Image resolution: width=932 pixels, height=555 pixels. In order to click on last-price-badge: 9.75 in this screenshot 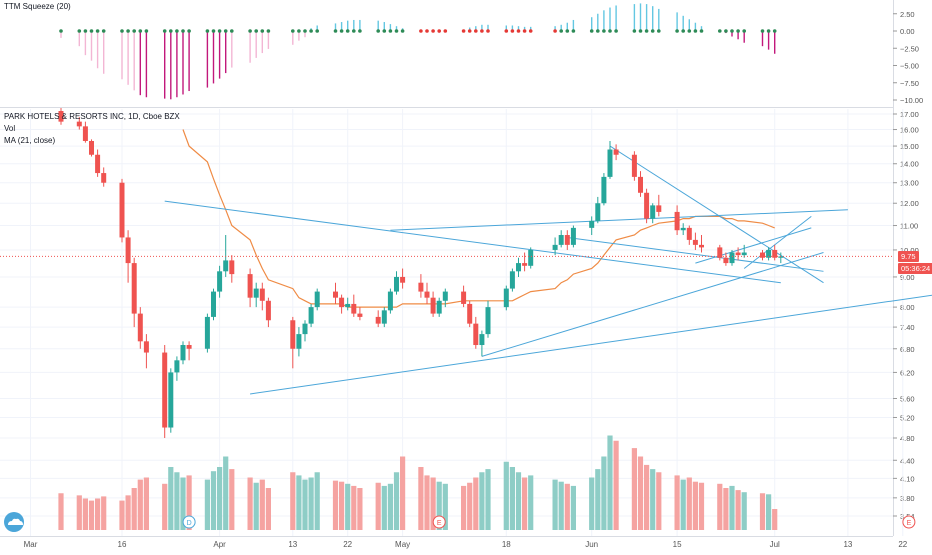, I will do `click(908, 256)`.